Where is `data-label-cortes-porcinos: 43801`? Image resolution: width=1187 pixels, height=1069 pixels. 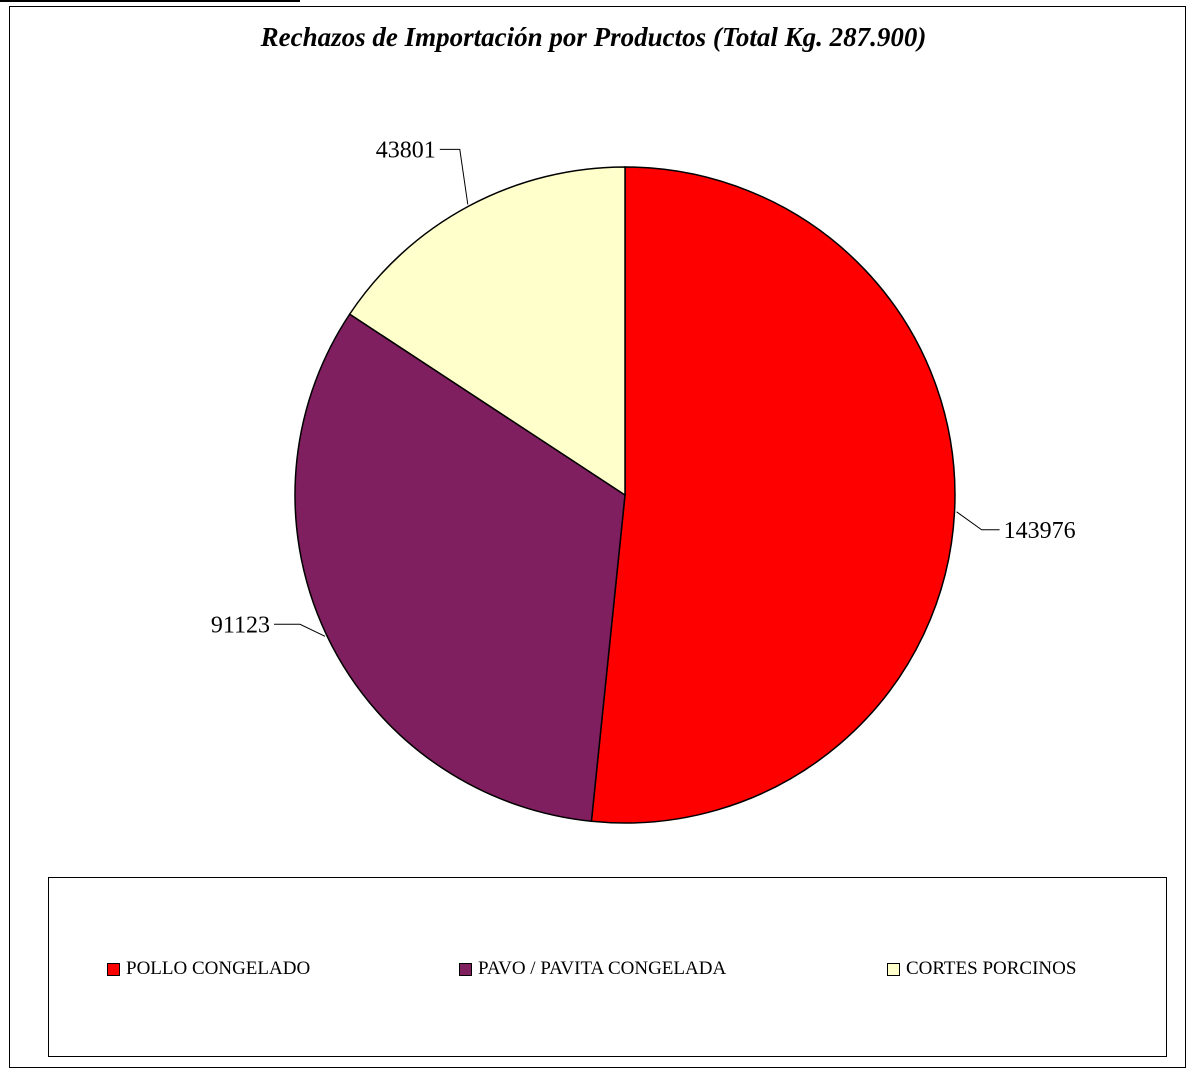
data-label-cortes-porcinos: 43801 is located at coordinates (406, 150).